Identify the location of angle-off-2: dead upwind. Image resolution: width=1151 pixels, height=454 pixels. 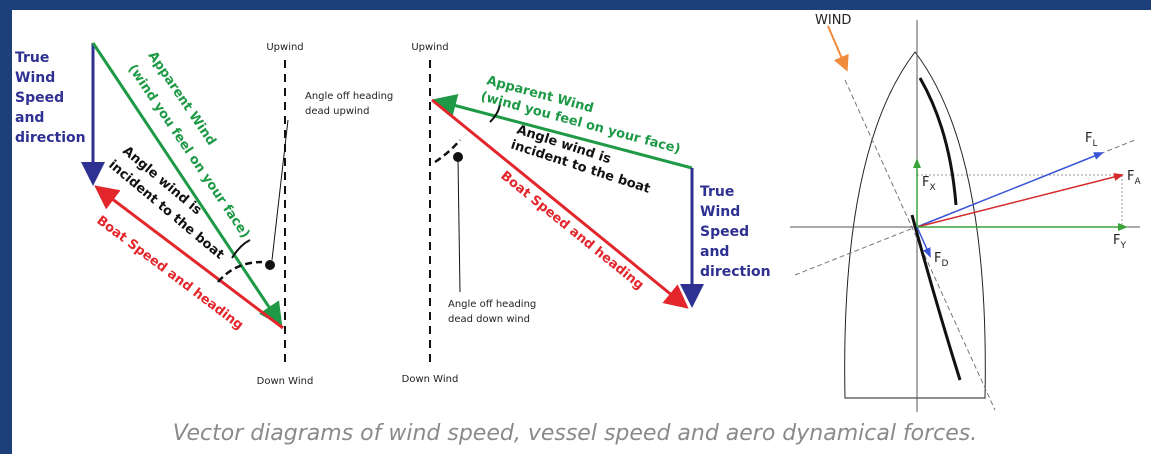
(337, 111).